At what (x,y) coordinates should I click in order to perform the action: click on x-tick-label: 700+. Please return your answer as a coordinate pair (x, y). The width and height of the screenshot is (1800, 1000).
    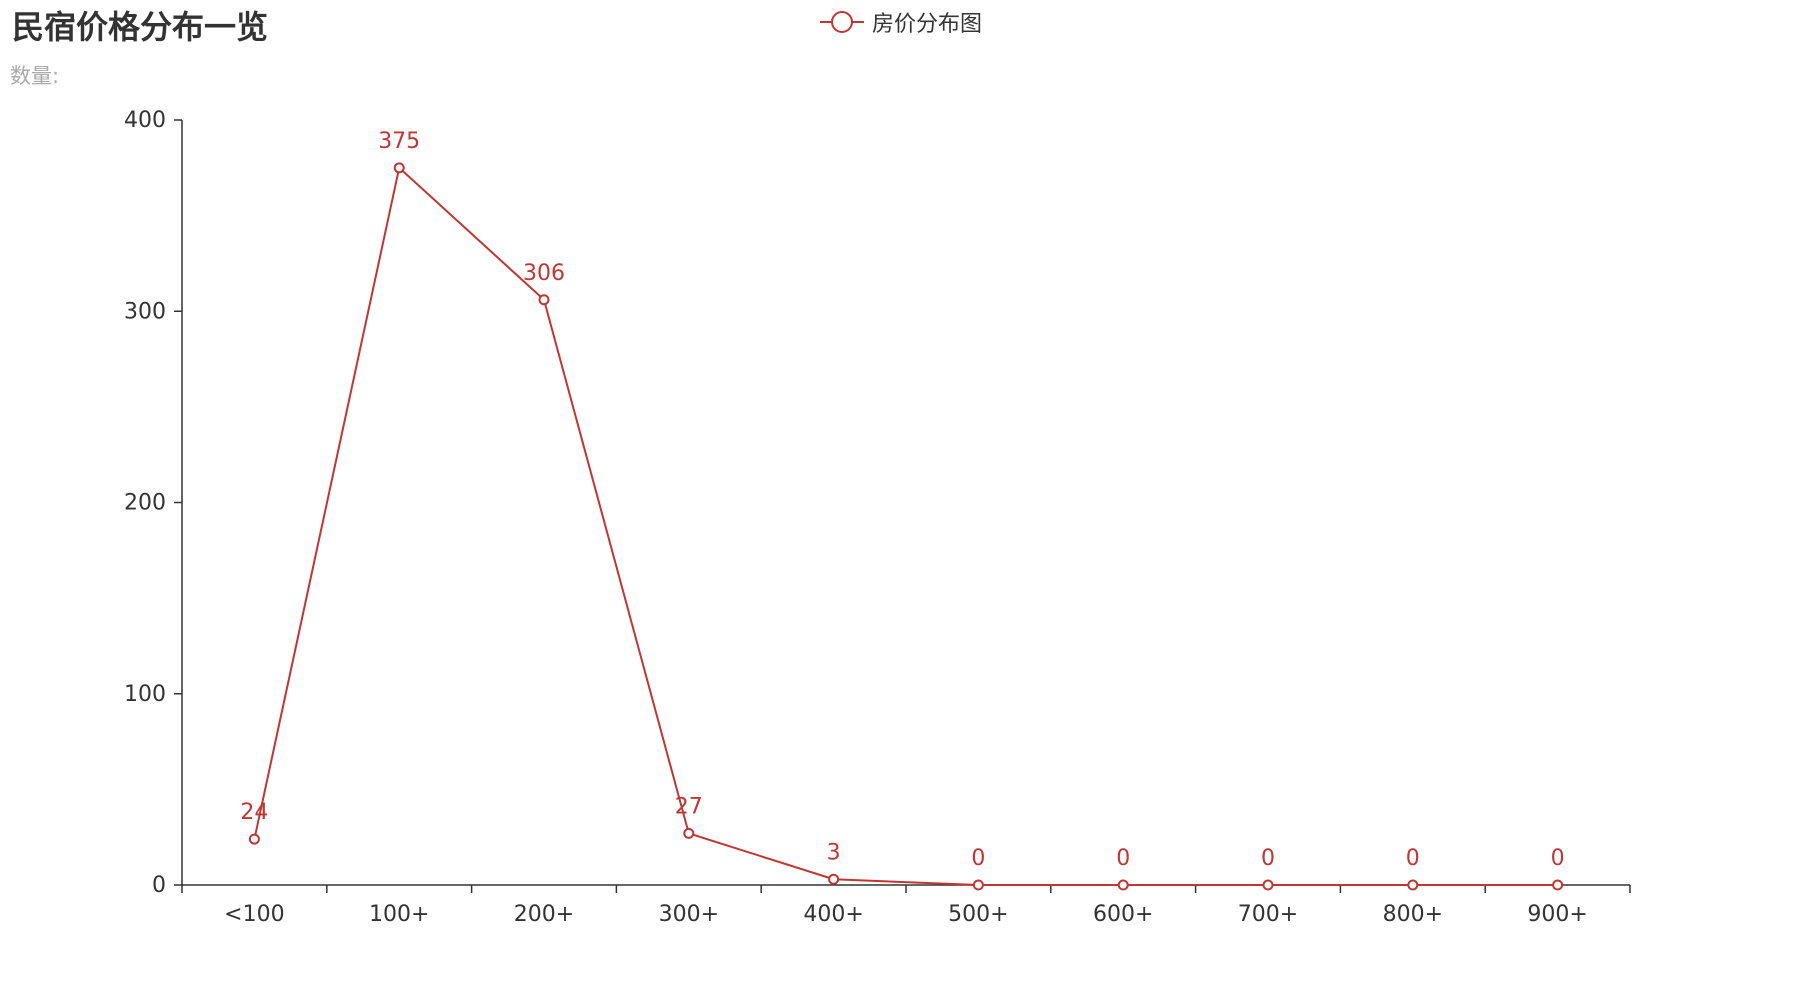
    Looking at the image, I should click on (1268, 914).